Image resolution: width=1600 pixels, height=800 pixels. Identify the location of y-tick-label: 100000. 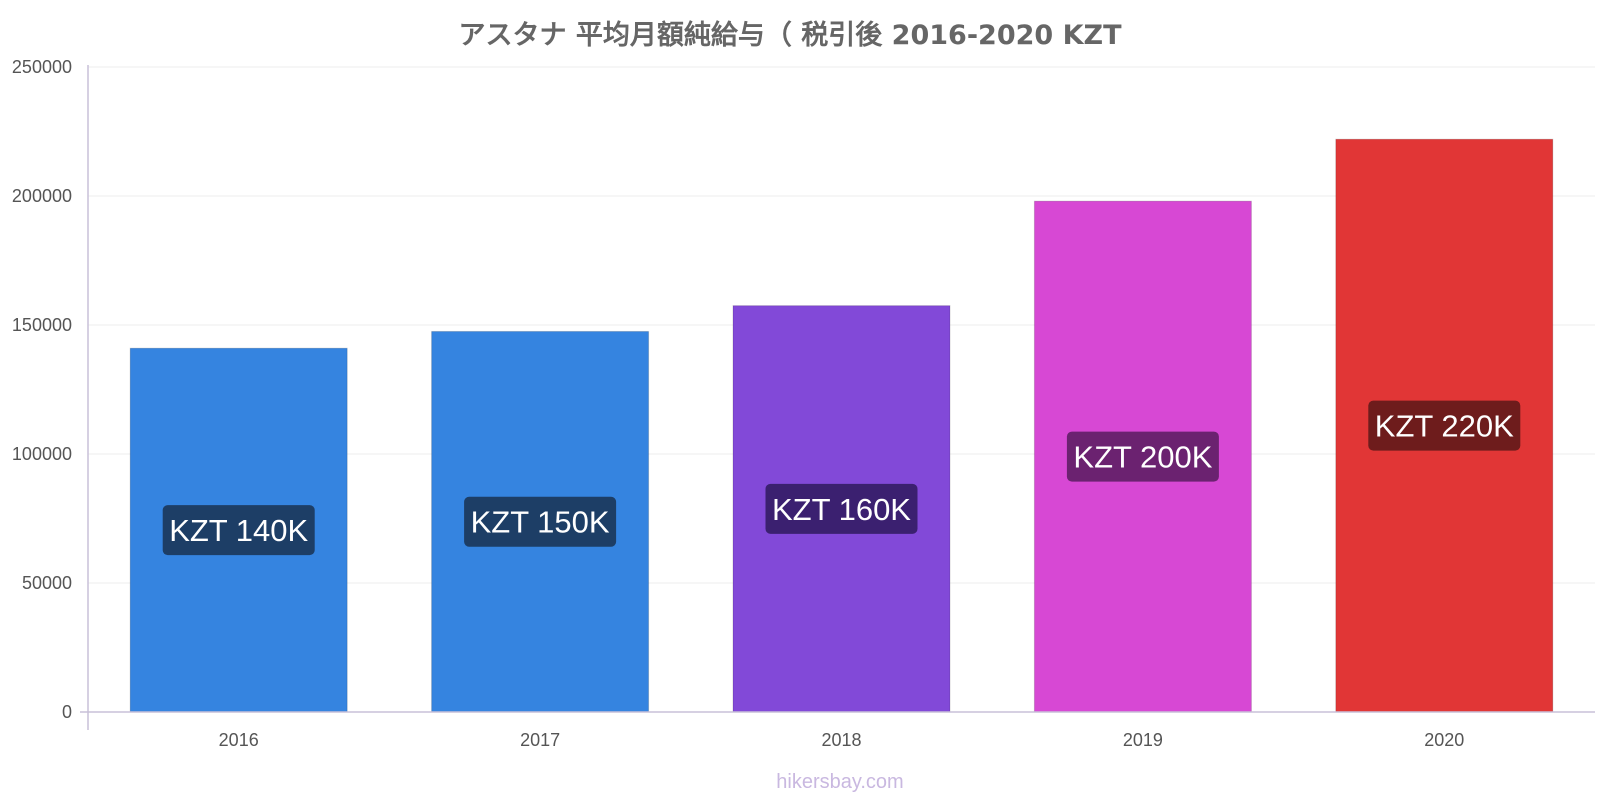
(42, 454).